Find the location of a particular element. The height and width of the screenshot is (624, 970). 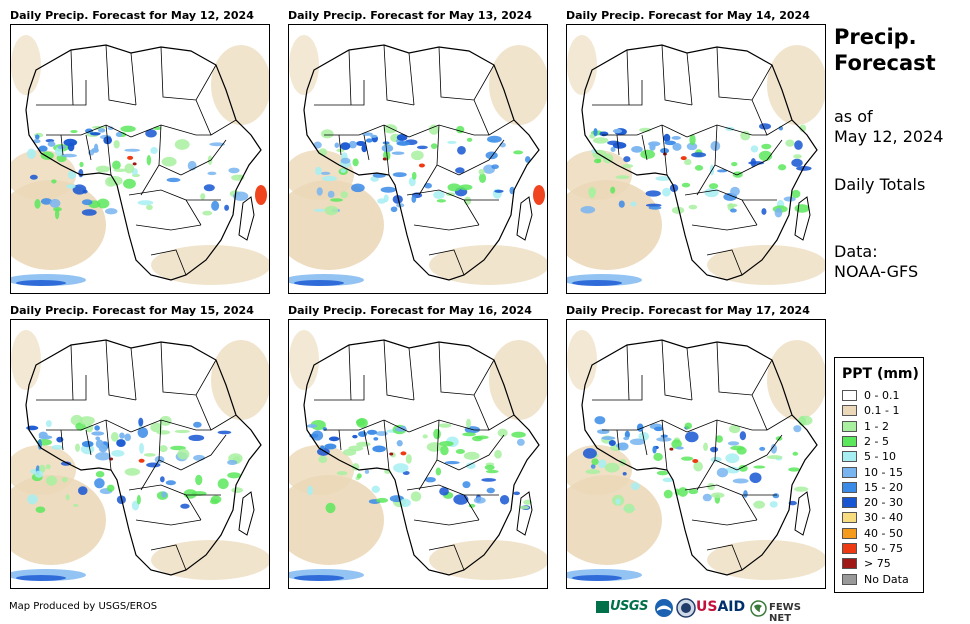

legend-item: 40 - 50 is located at coordinates (882, 534).